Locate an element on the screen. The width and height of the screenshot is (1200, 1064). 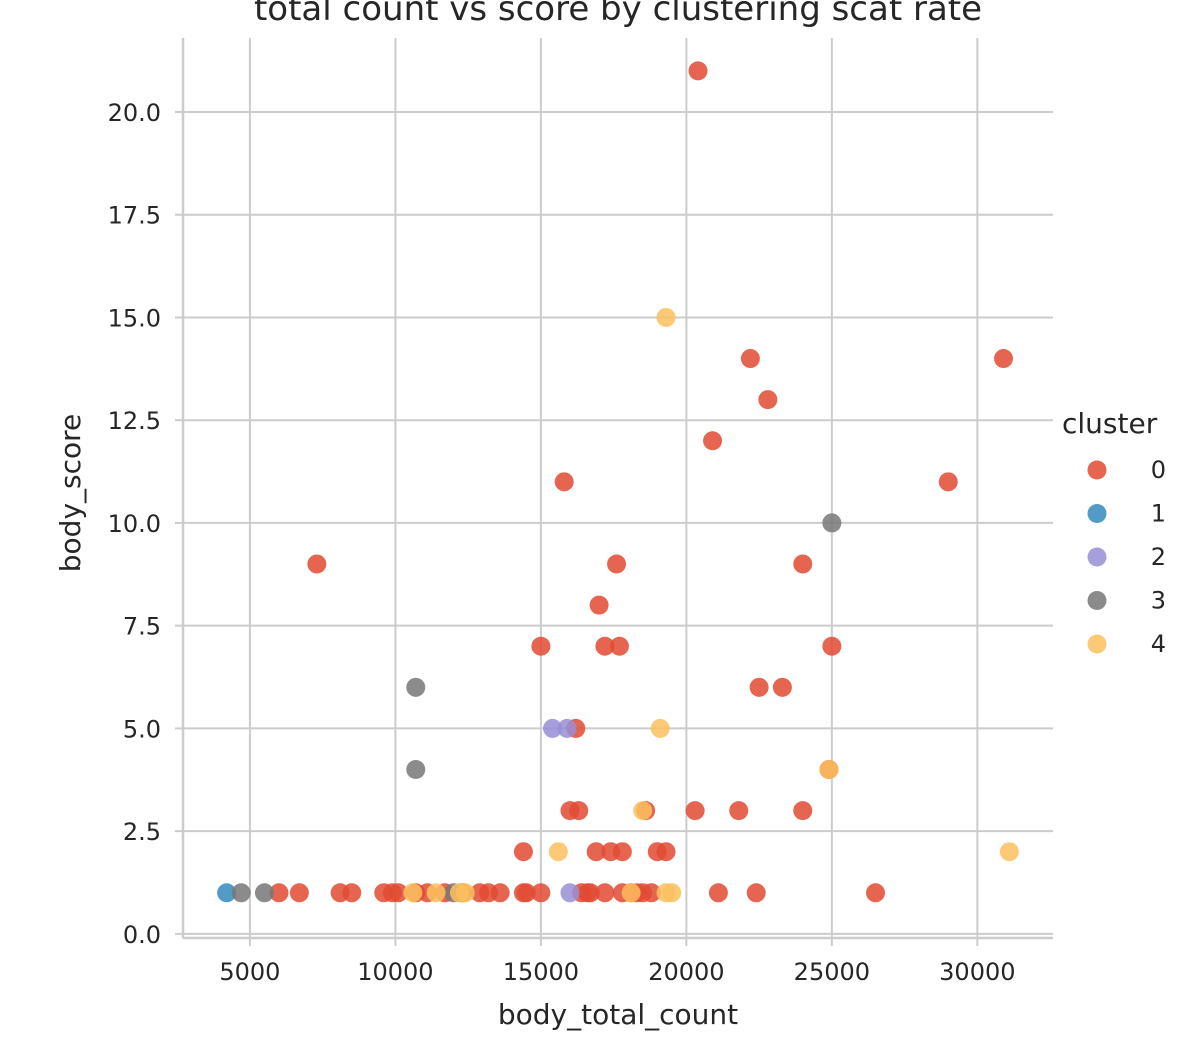
x-tick-label: 20000 is located at coordinates (686, 972).